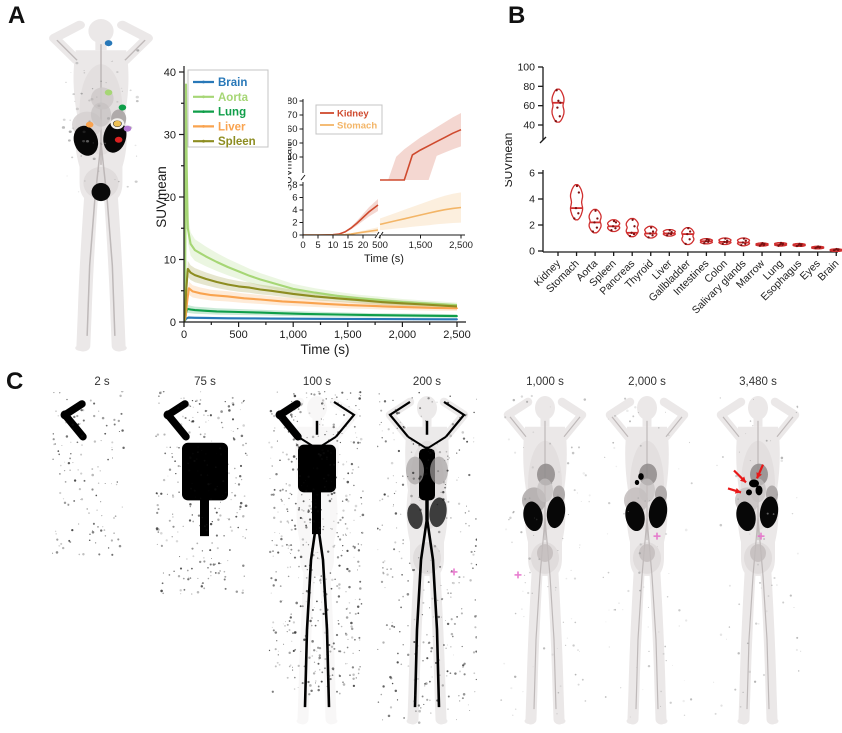  Describe the element at coordinates (384, 259) in the screenshot. I see `inset-xlabel: Time (s)` at that location.